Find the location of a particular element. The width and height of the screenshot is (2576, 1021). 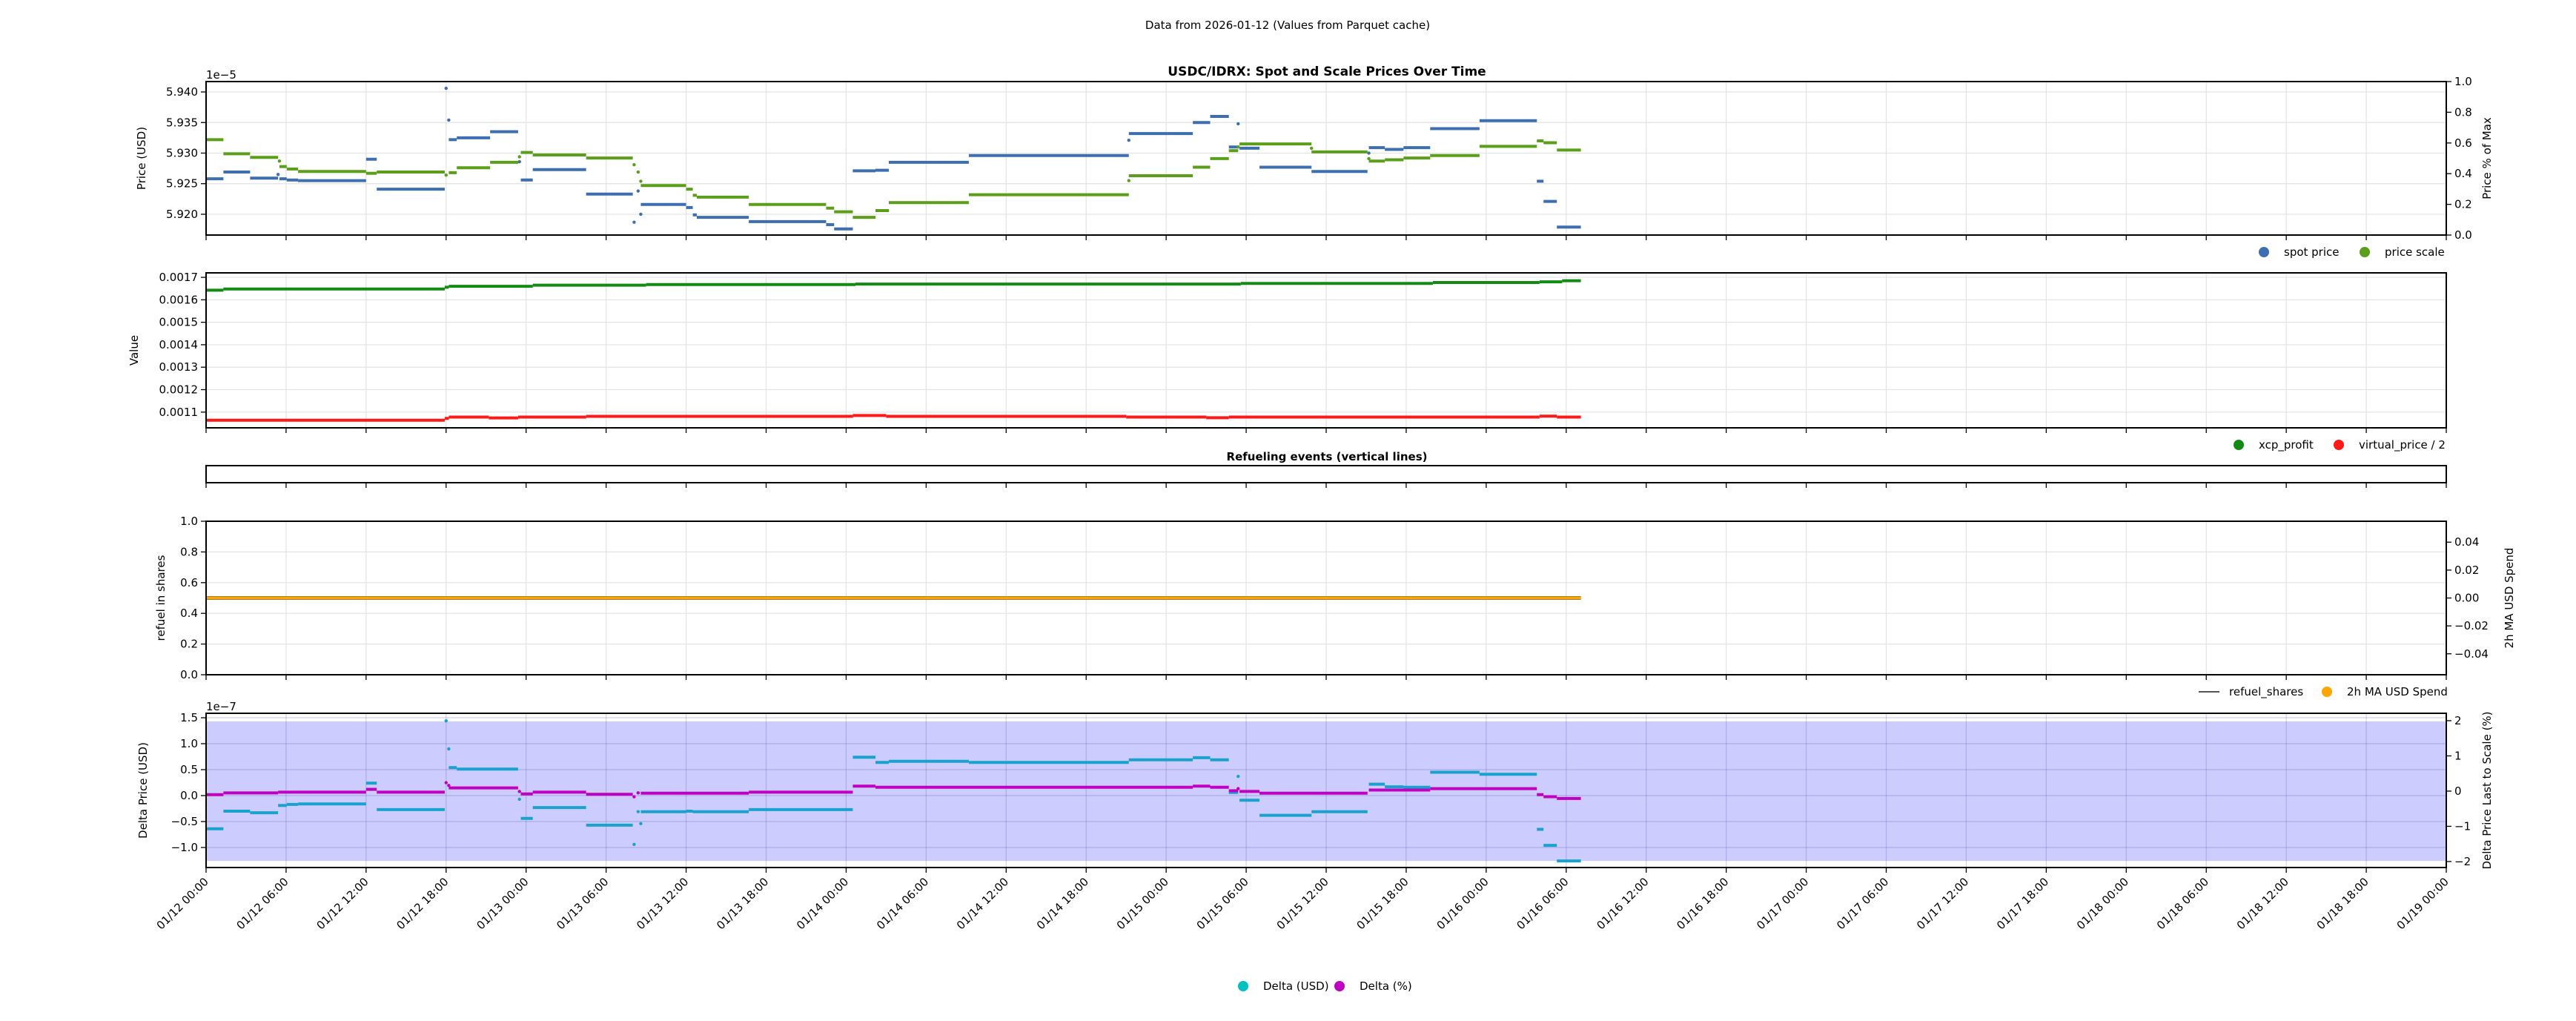

right-y-tick-label: 0.0 is located at coordinates (2463, 235).